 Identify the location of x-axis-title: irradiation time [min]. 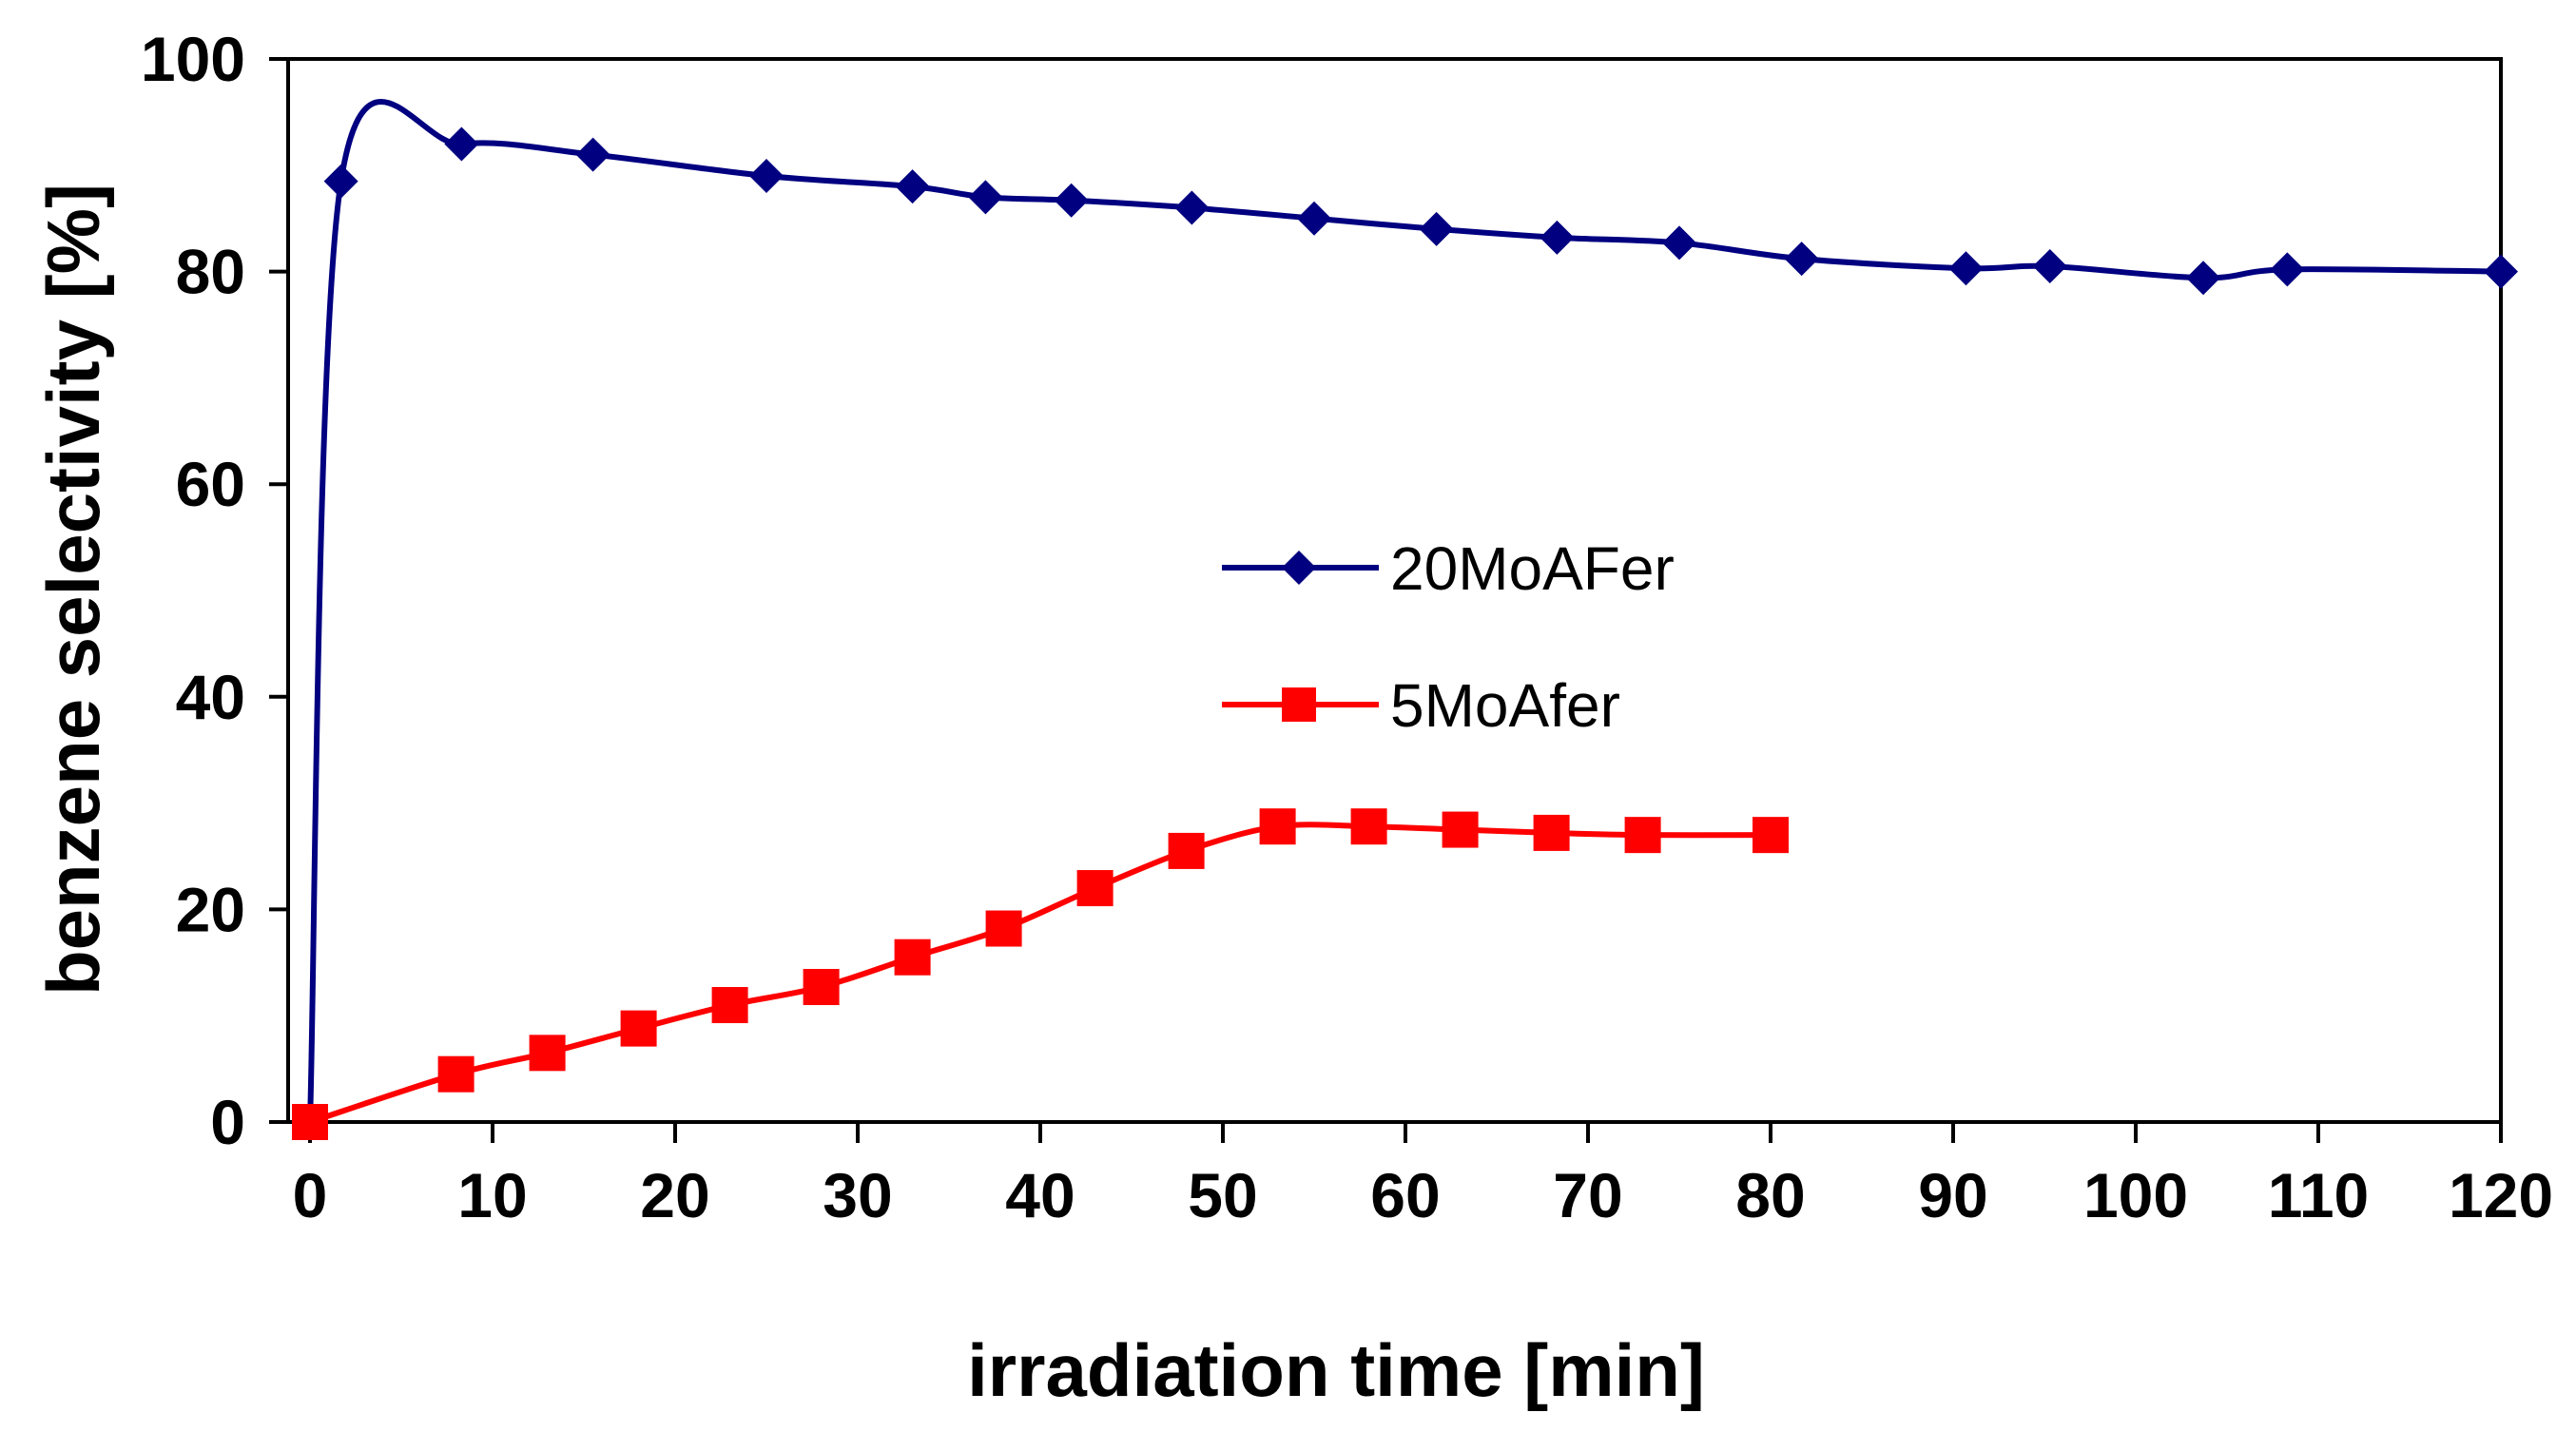
(1336, 1370).